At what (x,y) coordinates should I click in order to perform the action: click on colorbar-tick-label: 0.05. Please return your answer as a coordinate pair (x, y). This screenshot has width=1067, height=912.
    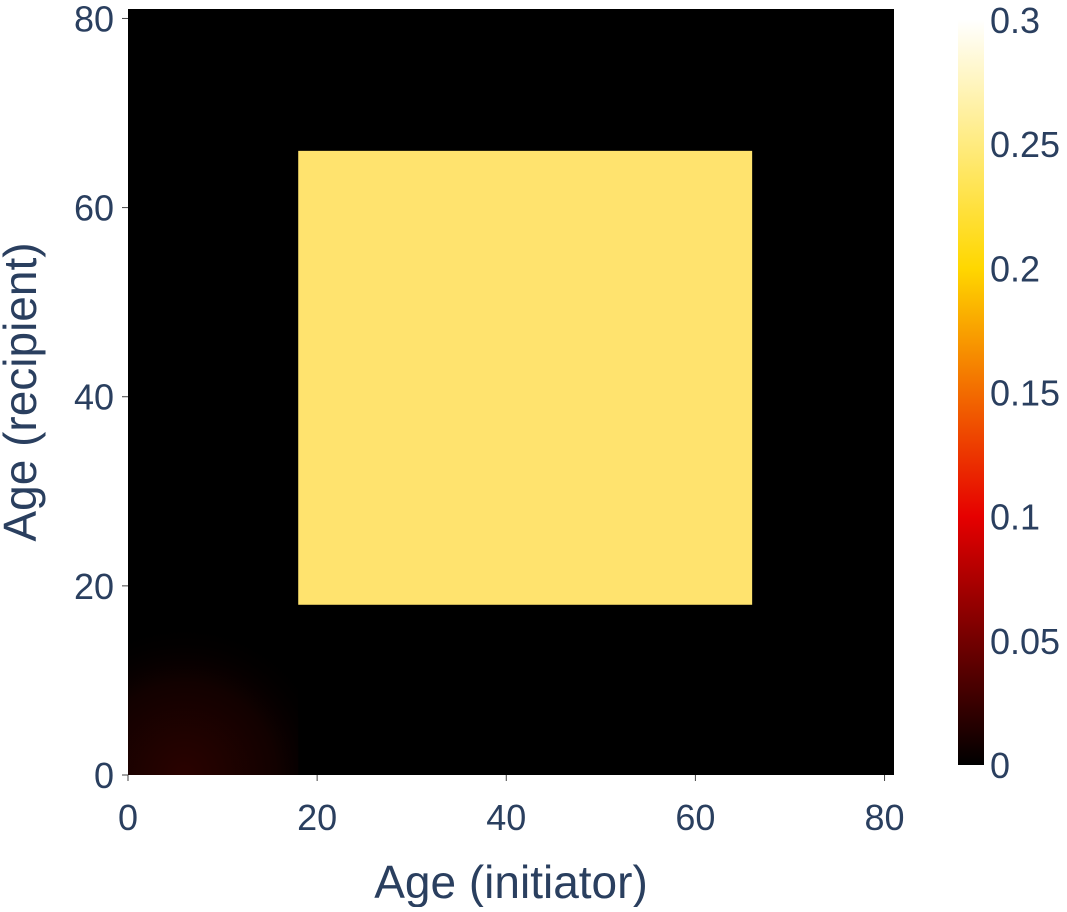
    Looking at the image, I should click on (1025, 641).